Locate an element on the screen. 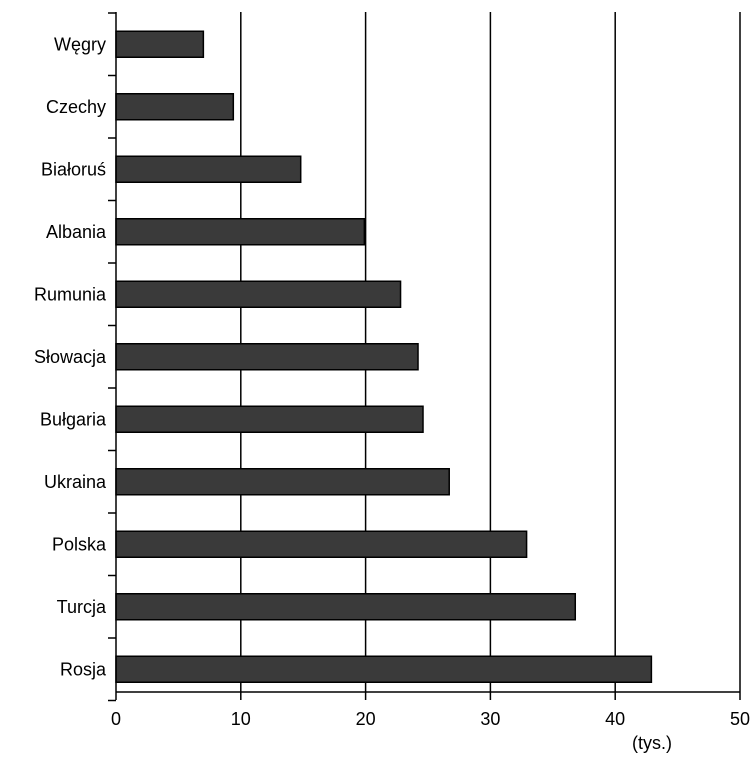  x-tick-label: 10 is located at coordinates (241, 719).